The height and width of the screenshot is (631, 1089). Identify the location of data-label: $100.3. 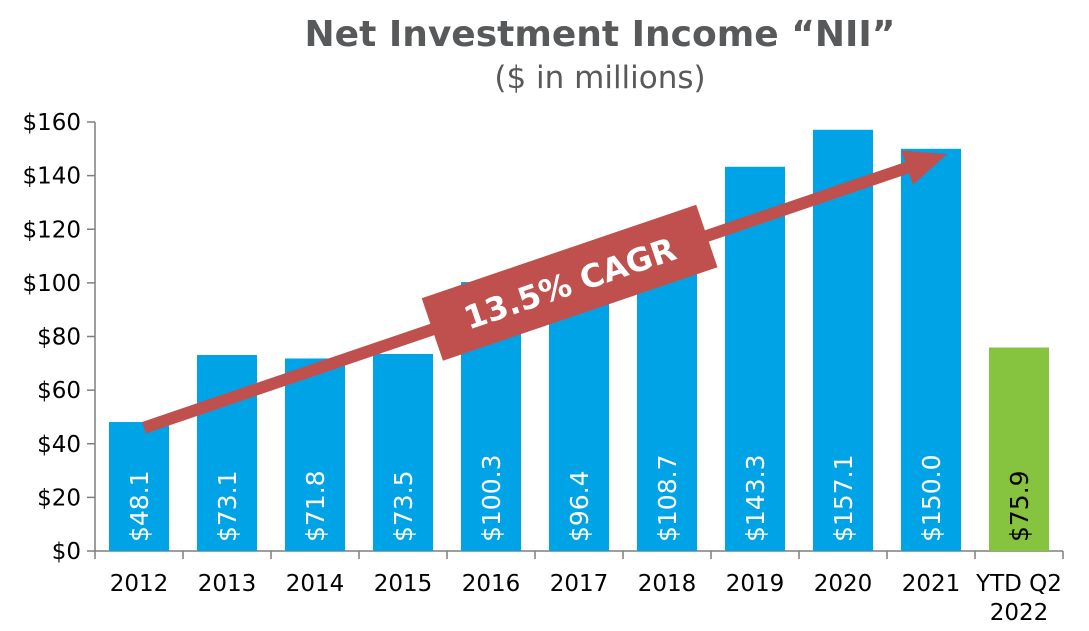
(491, 498).